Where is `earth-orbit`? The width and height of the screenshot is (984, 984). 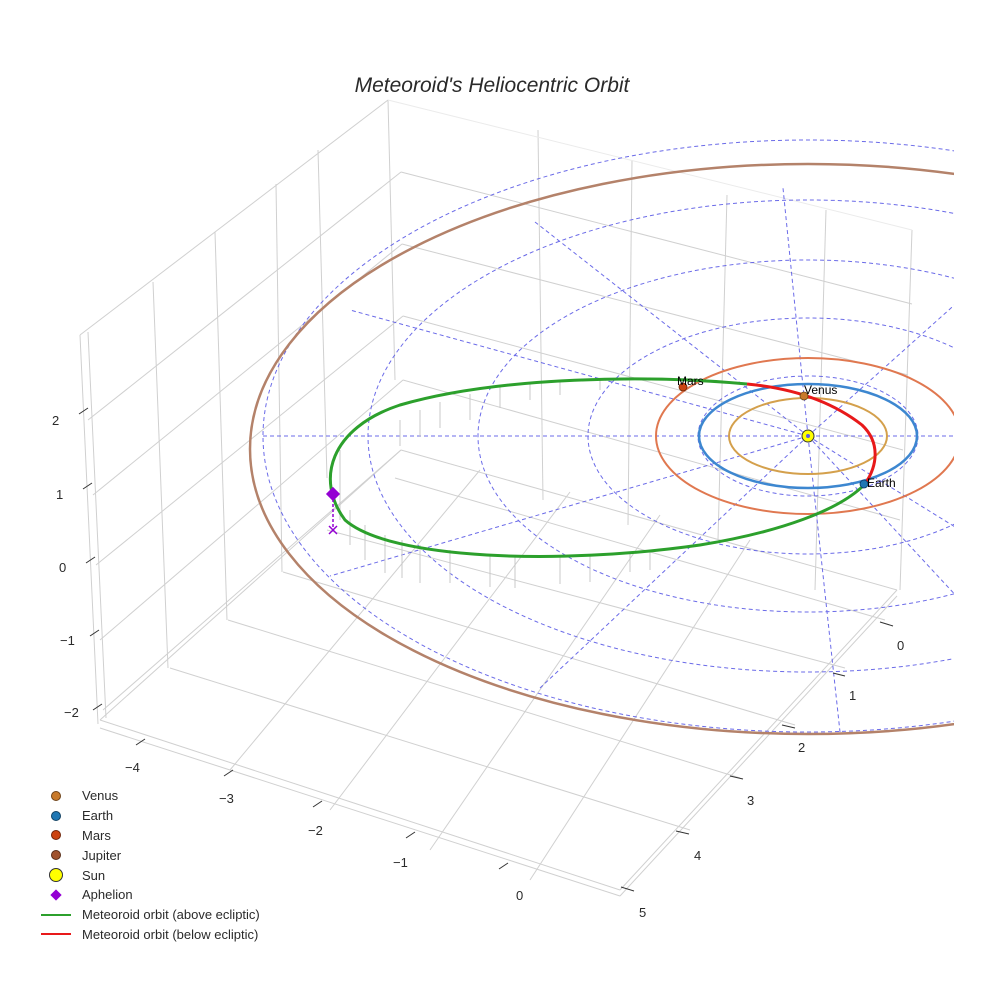
earth-orbit is located at coordinates (808, 436).